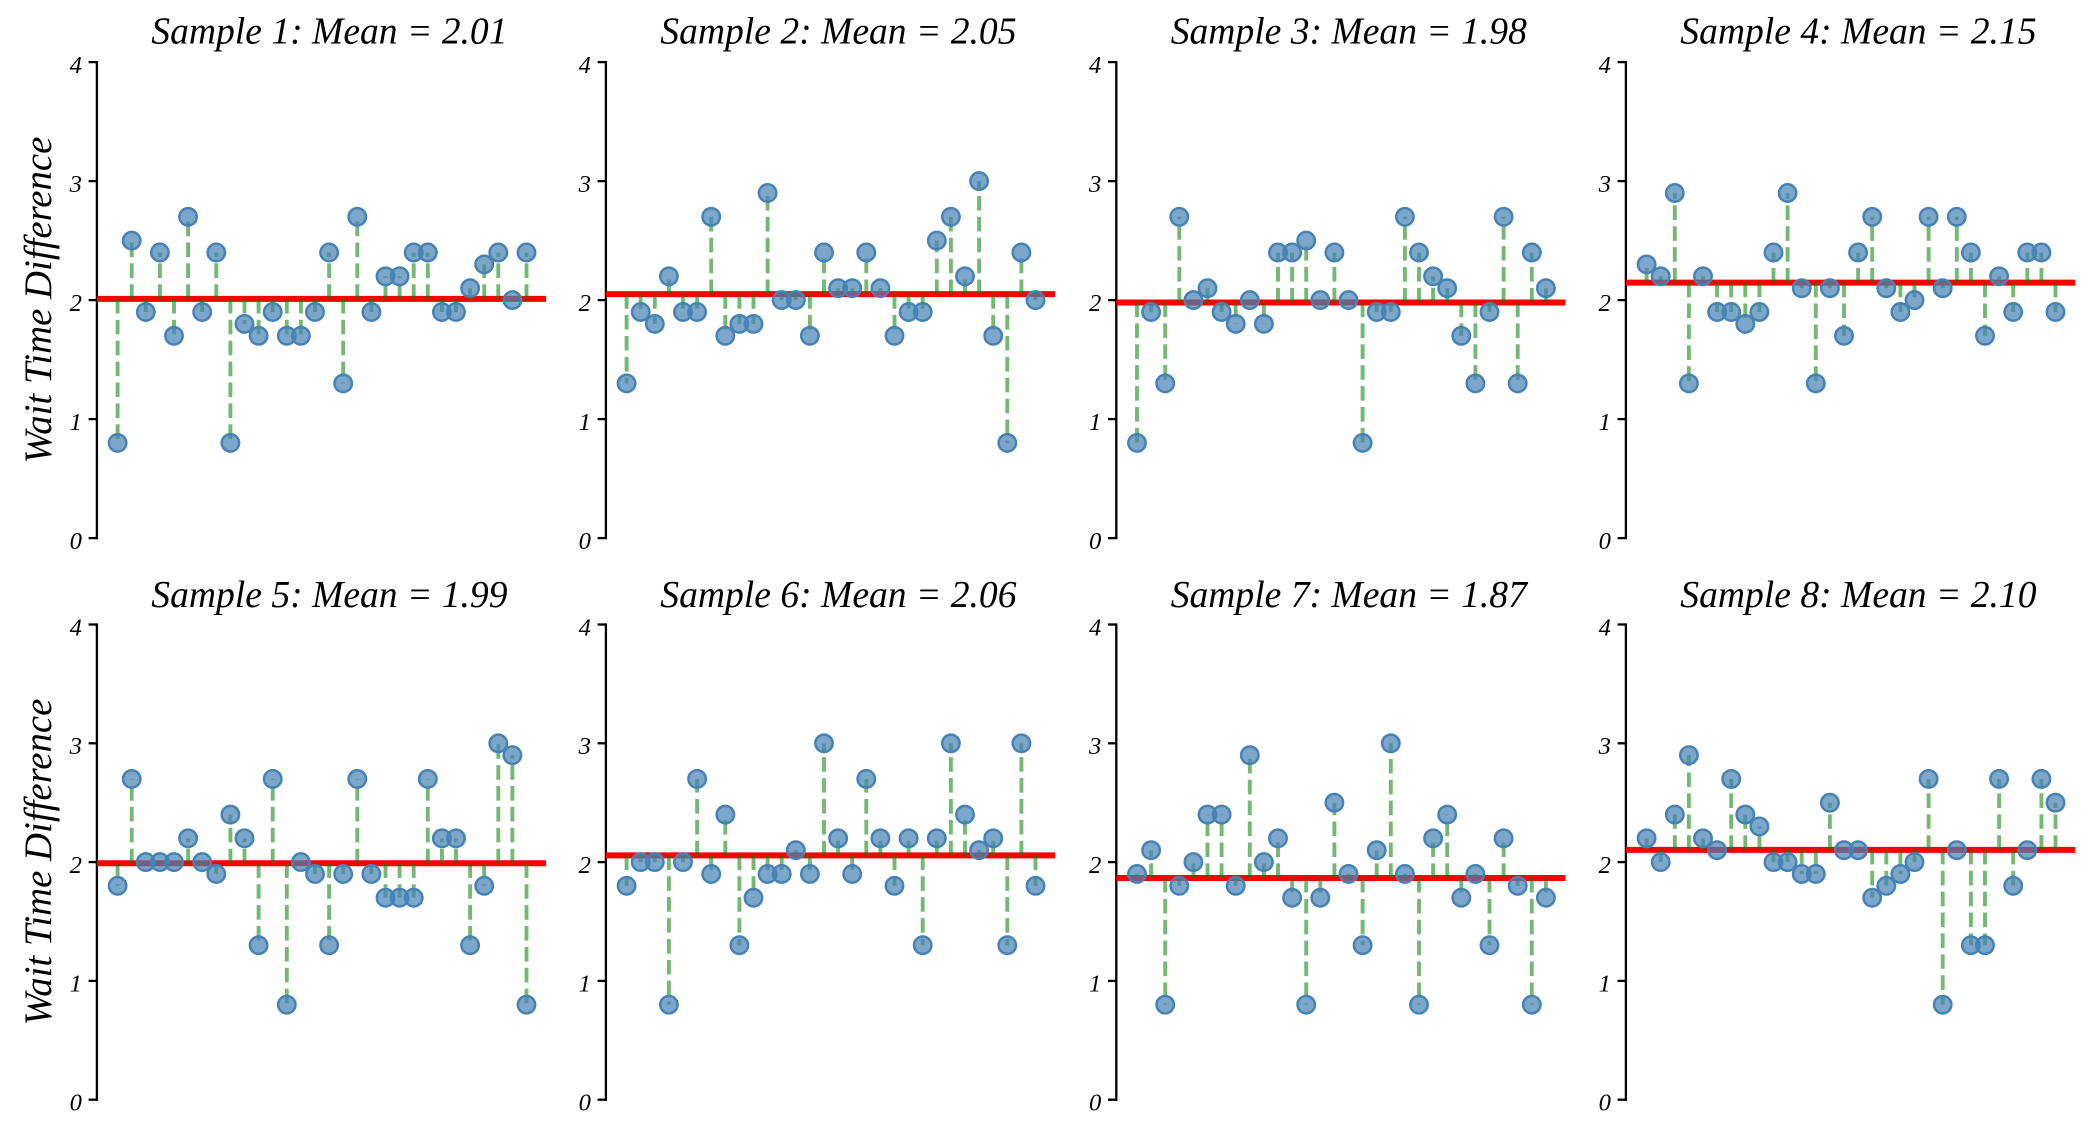 This screenshot has width=2094, height=1139. What do you see at coordinates (329, 595) in the screenshot?
I see `svg-text: Sample 5: Mean = 1.99` at bounding box center [329, 595].